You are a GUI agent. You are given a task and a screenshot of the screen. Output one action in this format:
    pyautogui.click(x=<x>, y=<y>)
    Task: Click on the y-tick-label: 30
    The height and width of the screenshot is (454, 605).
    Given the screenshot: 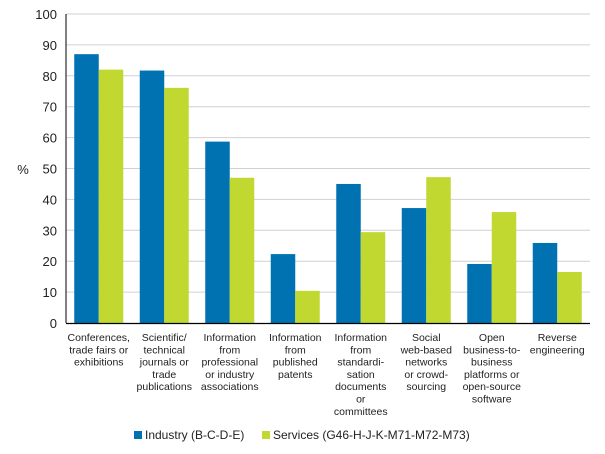 What is the action you would take?
    pyautogui.click(x=50, y=230)
    